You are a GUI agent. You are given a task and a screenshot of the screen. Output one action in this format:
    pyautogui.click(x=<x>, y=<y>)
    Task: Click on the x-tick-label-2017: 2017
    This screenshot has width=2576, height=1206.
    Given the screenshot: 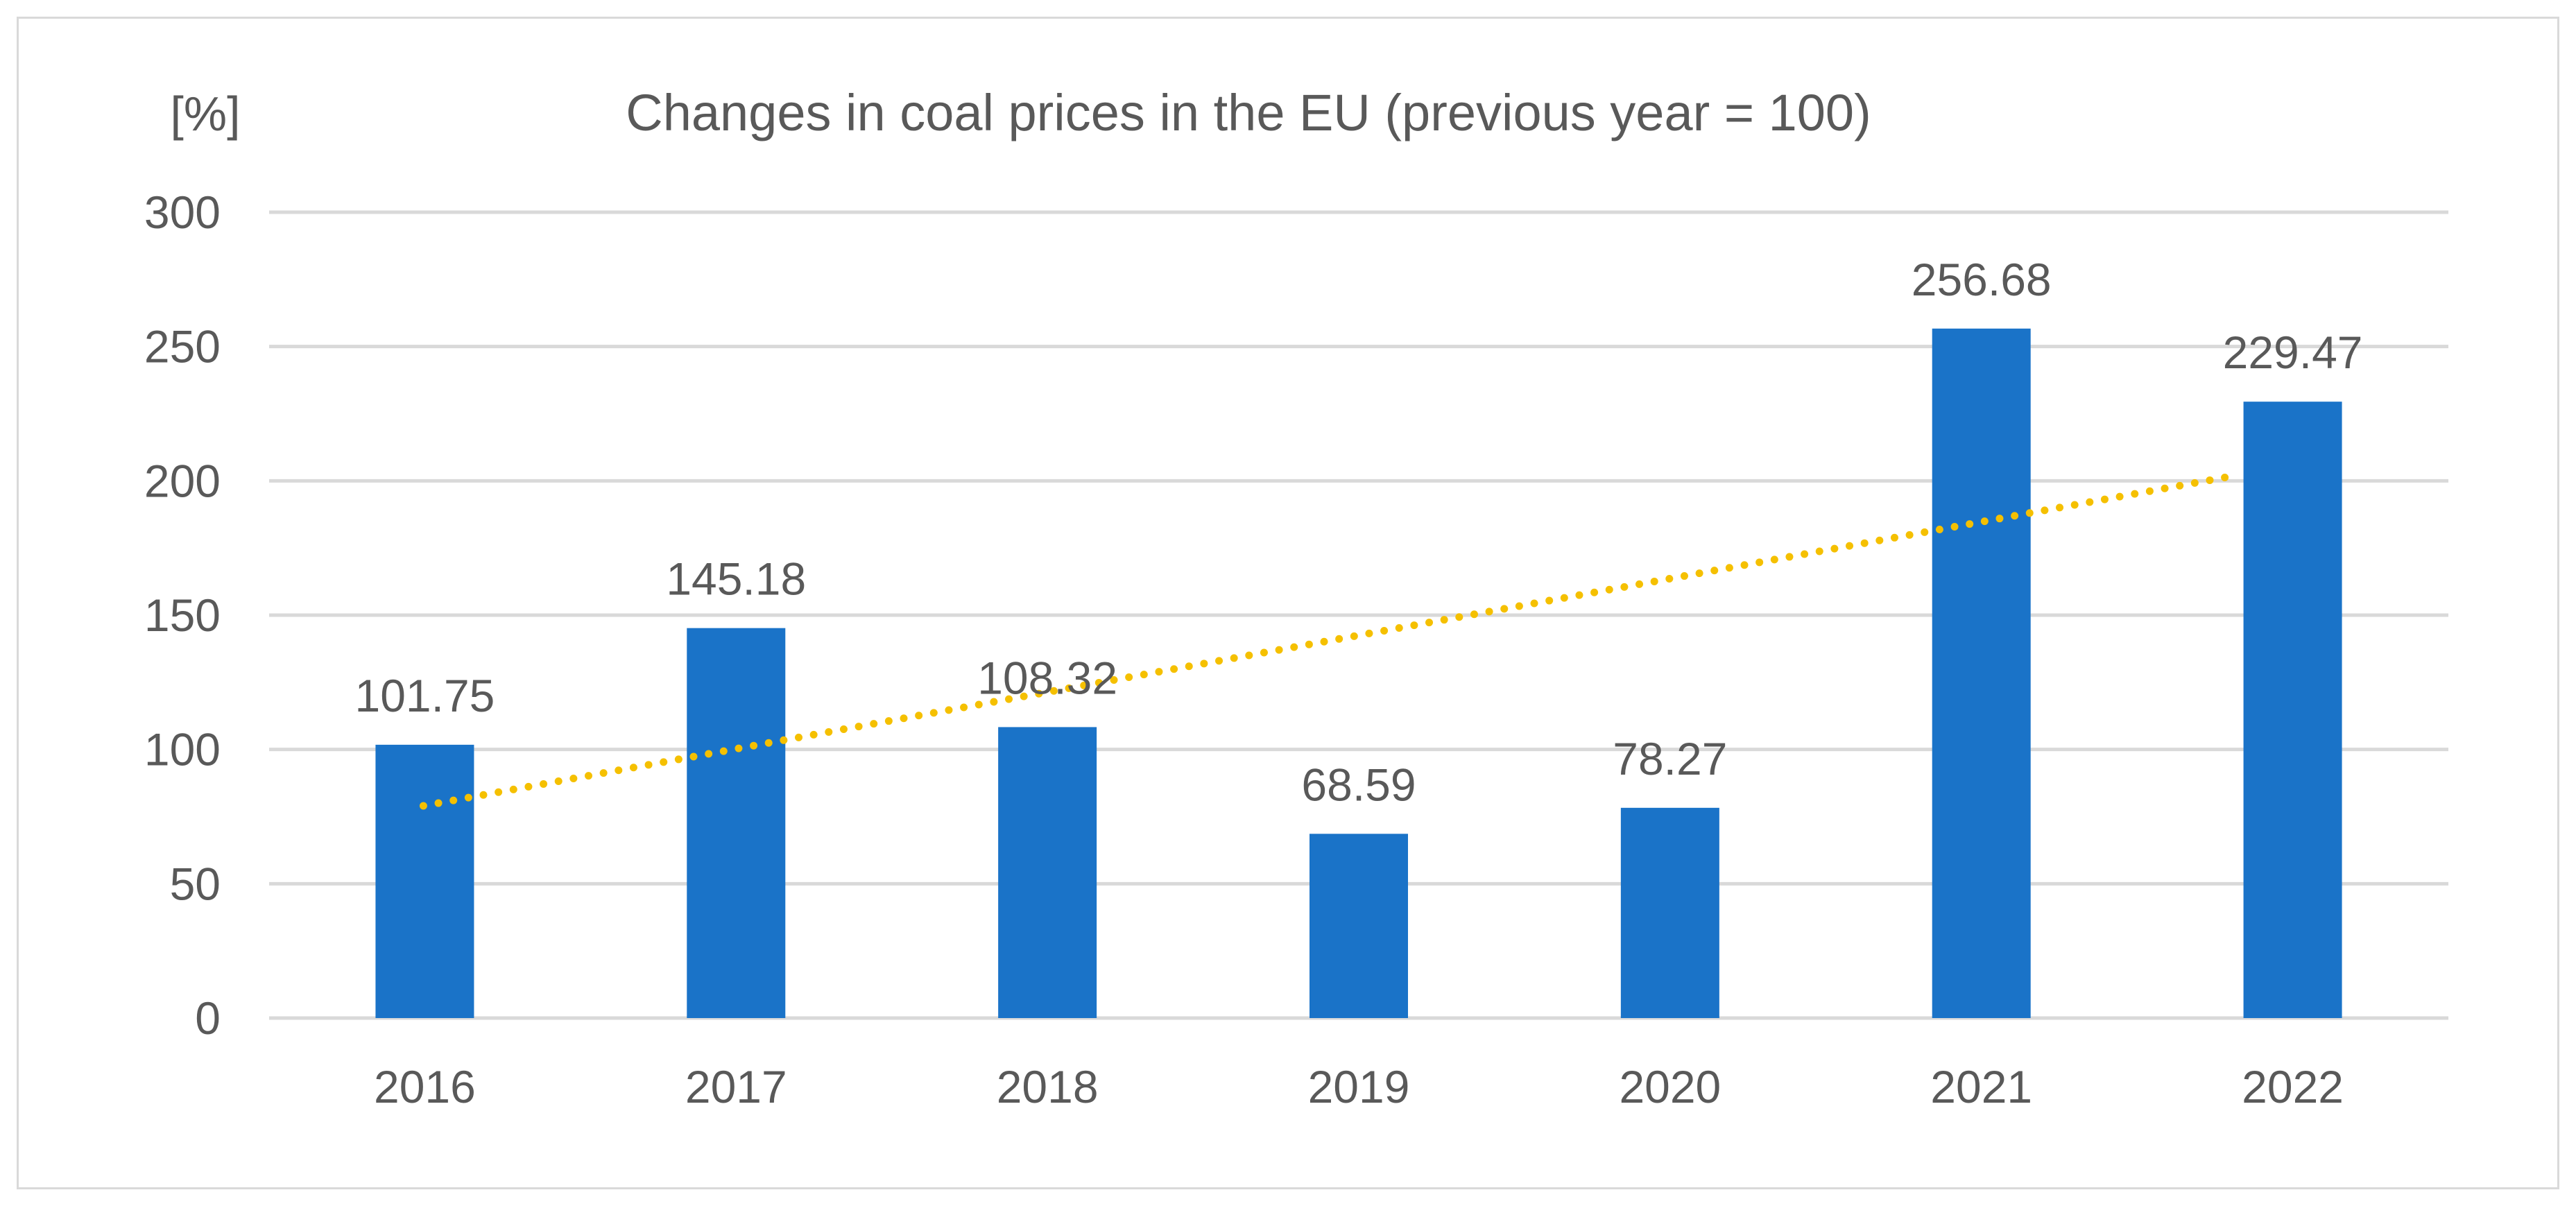 What is the action you would take?
    pyautogui.click(x=736, y=1086)
    